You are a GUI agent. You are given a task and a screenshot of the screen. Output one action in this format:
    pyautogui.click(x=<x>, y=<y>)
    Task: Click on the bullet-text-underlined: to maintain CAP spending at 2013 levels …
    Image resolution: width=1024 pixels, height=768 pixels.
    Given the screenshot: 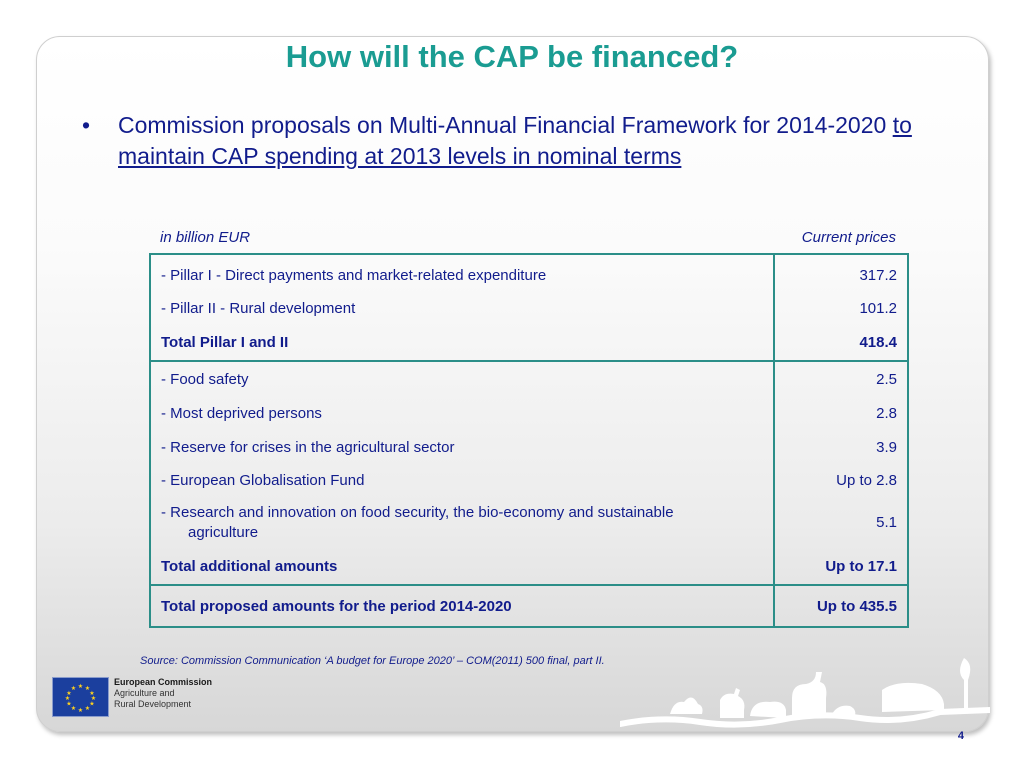 What is the action you would take?
    pyautogui.click(x=515, y=140)
    